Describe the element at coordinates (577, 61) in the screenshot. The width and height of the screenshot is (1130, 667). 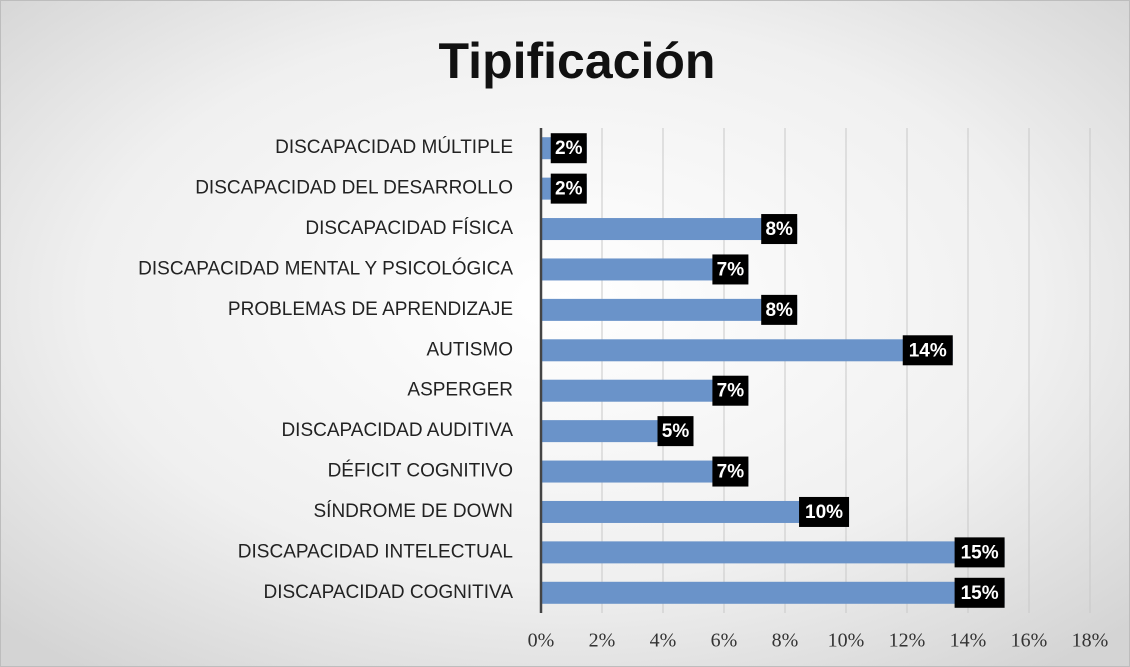
I see `chart-title: Tipificación` at that location.